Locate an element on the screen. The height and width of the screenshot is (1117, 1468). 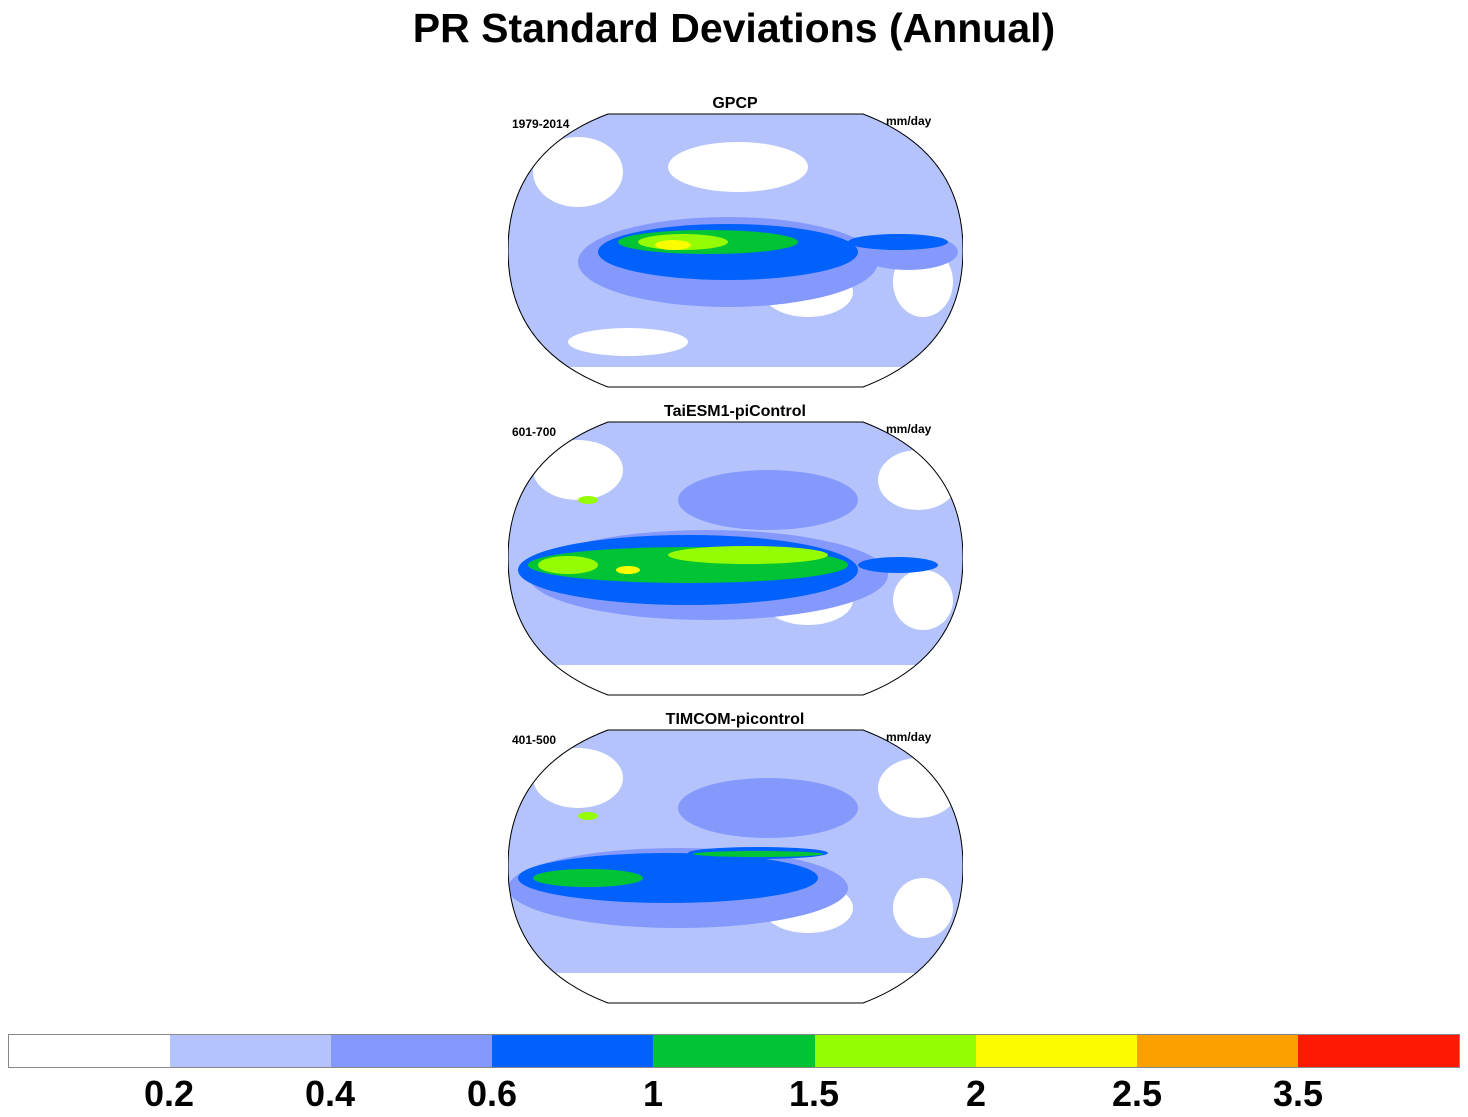
colorbar-label: 1 is located at coordinates (653, 1093).